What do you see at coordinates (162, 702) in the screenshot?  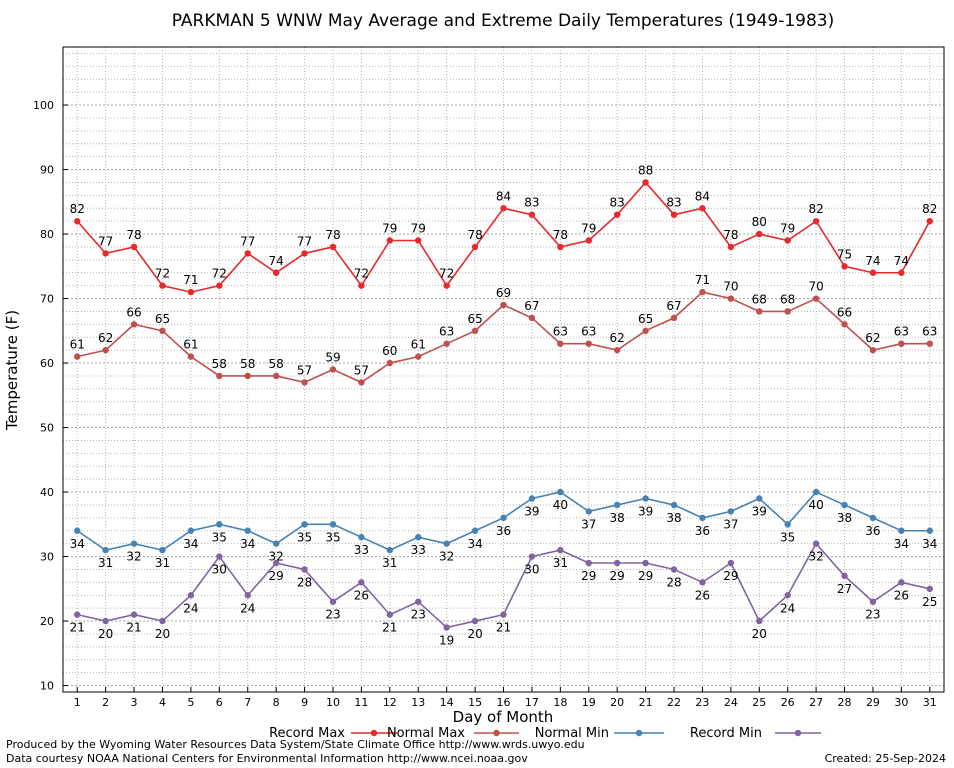 I see `x-tick-label: 4` at bounding box center [162, 702].